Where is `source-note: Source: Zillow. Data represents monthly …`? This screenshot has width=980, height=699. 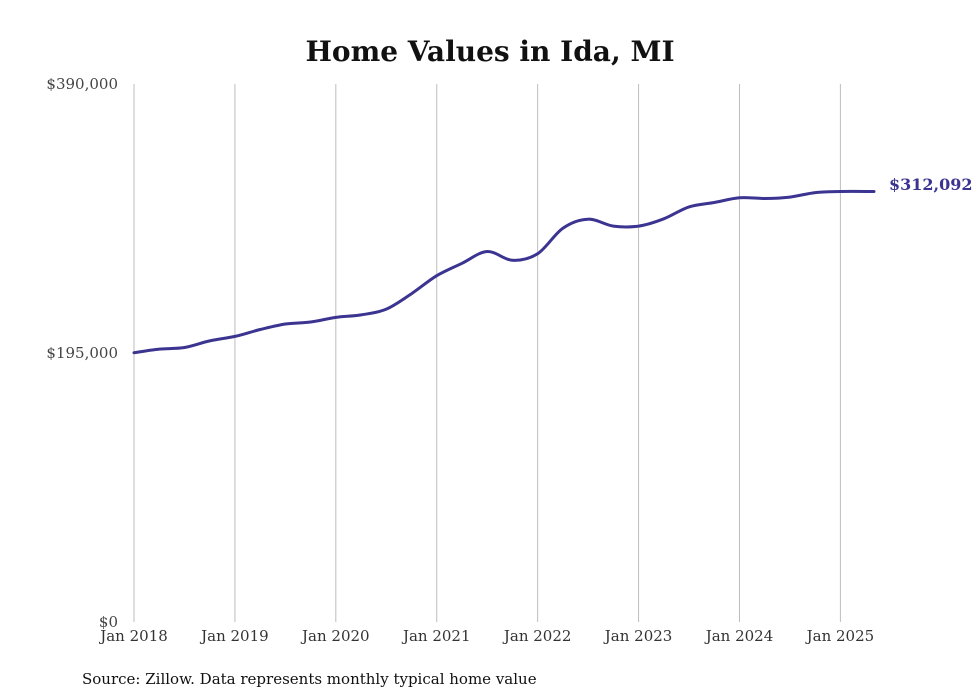 source-note: Source: Zillow. Data represents monthly … is located at coordinates (309, 679).